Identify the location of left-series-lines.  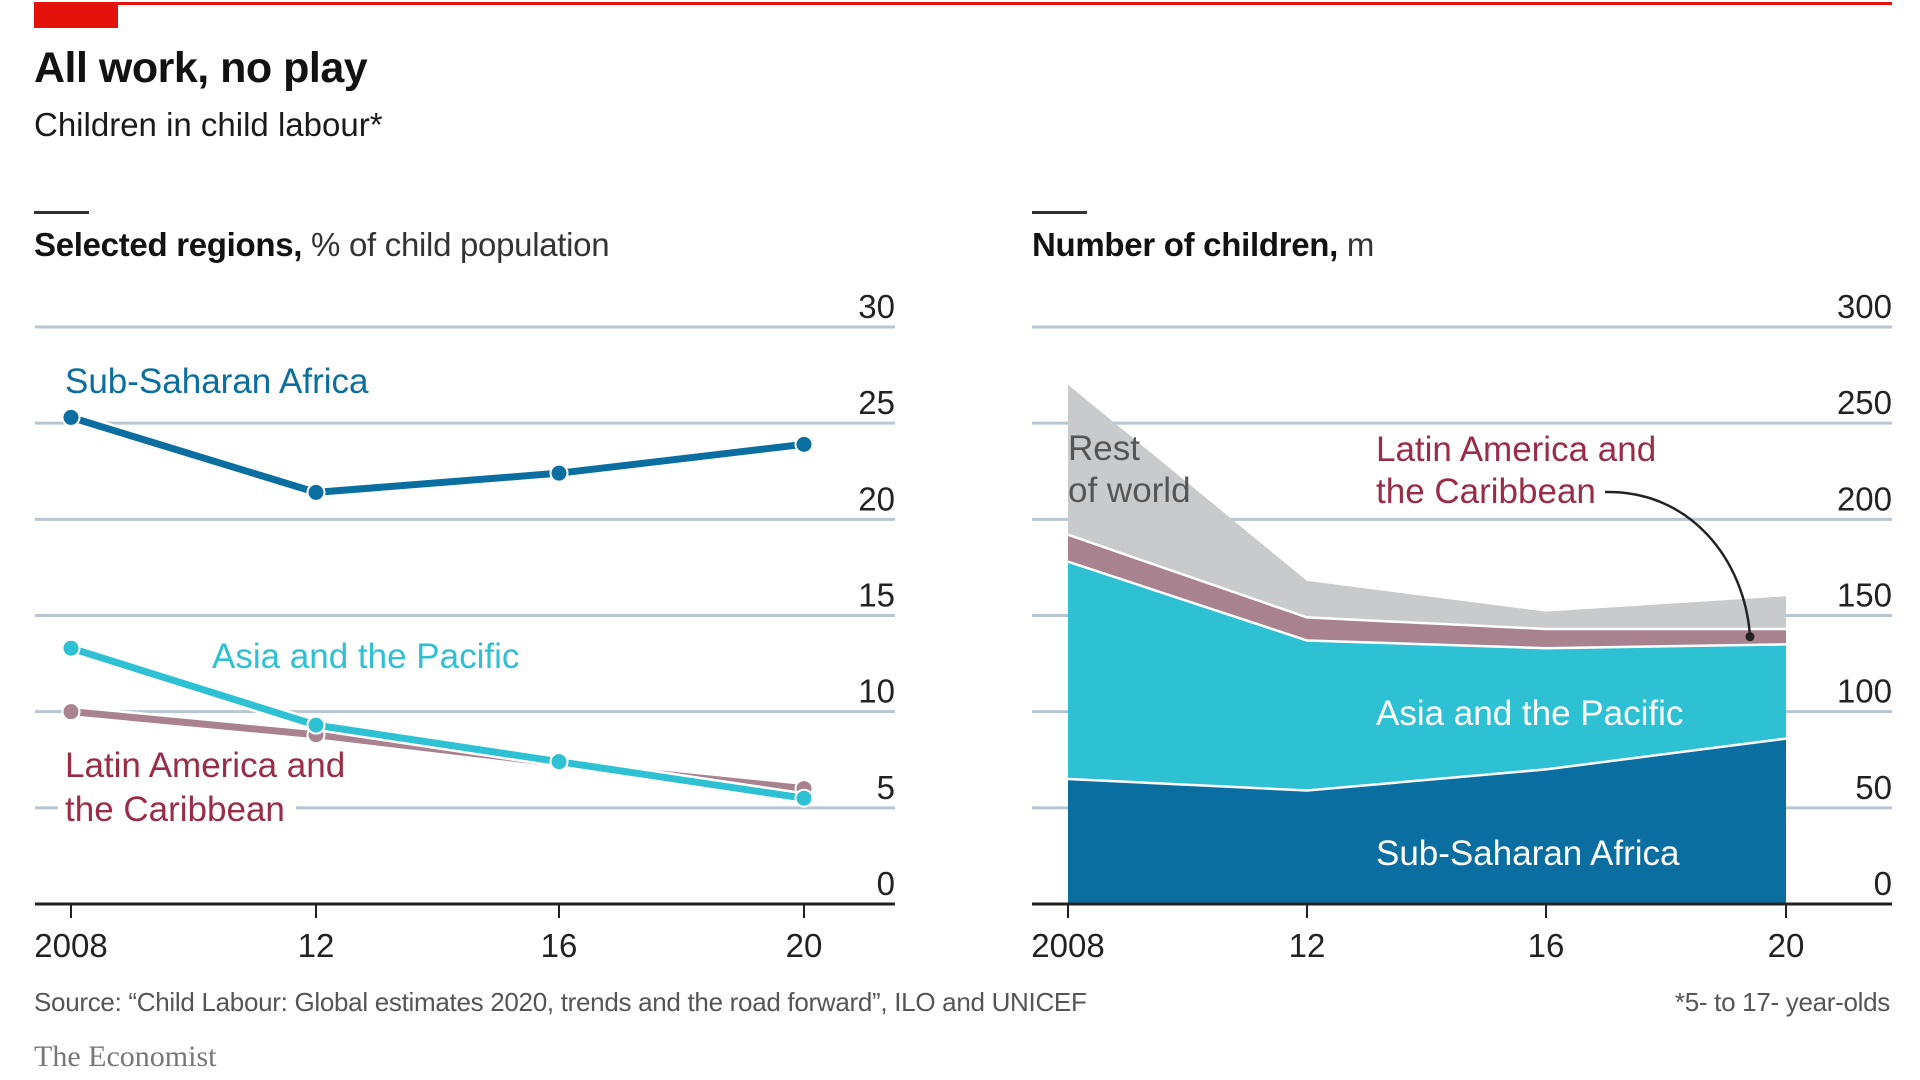
(437, 607).